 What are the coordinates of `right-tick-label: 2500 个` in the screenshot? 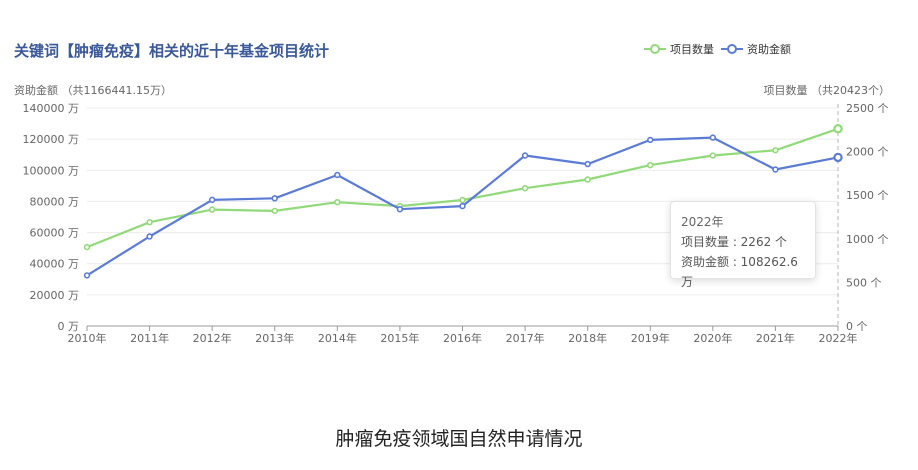 It's located at (867, 108).